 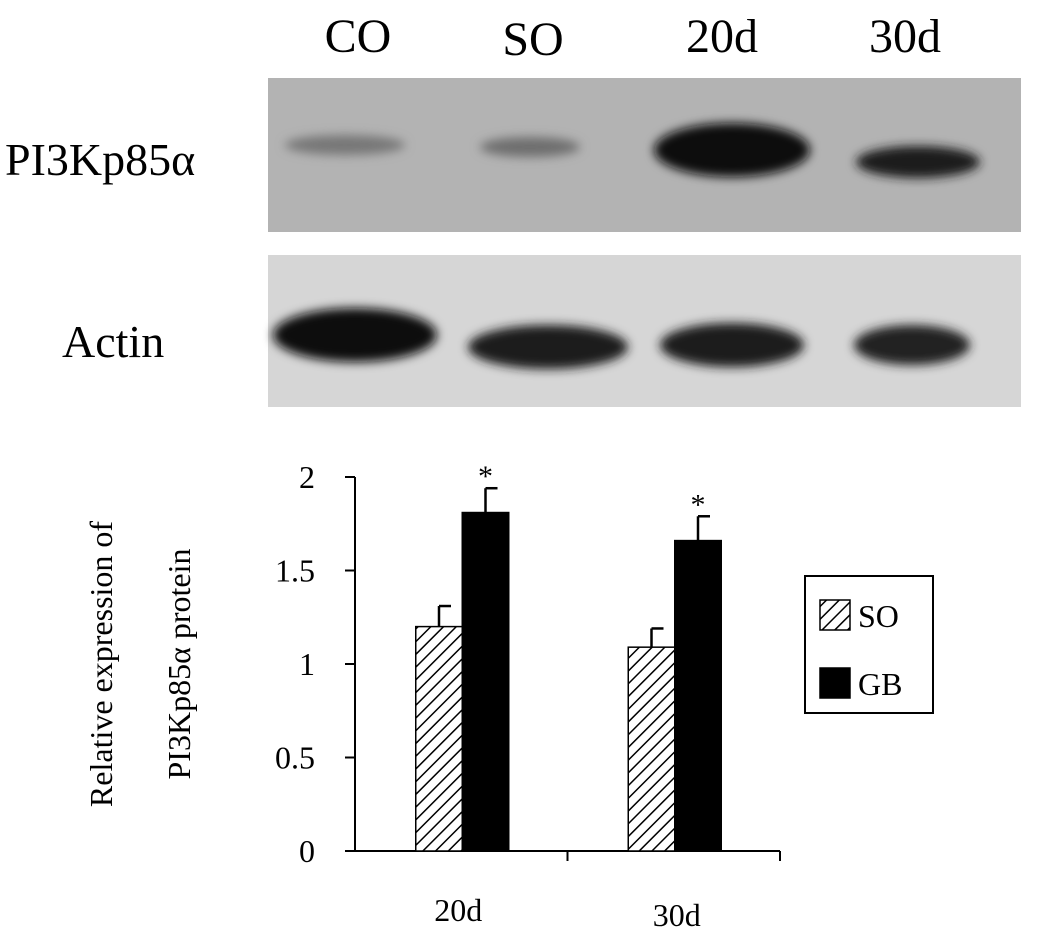 I want to click on y-tick-label: 1, so click(x=307, y=664).